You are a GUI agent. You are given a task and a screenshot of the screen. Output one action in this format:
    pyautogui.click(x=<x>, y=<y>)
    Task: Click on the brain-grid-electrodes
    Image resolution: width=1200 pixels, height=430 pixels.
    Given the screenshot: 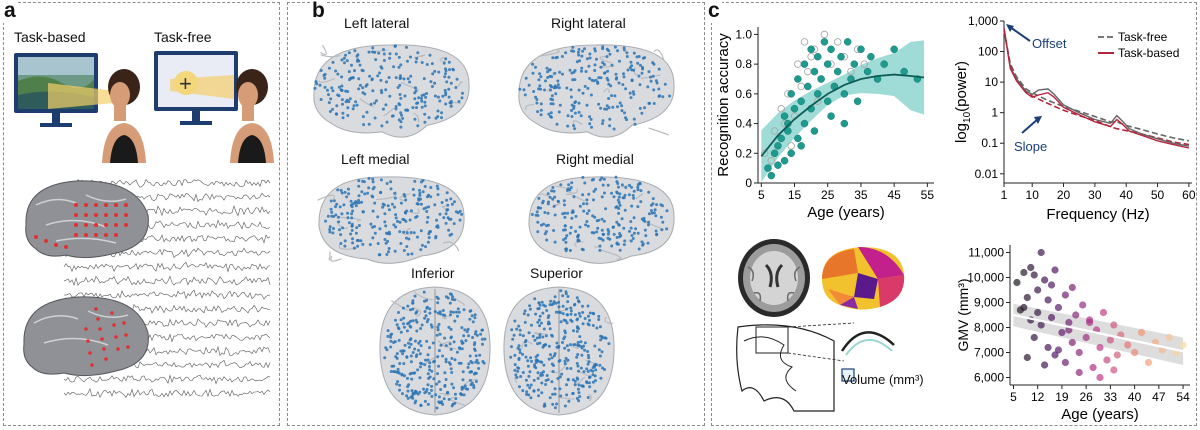 What is the action you would take?
    pyautogui.click(x=87, y=219)
    